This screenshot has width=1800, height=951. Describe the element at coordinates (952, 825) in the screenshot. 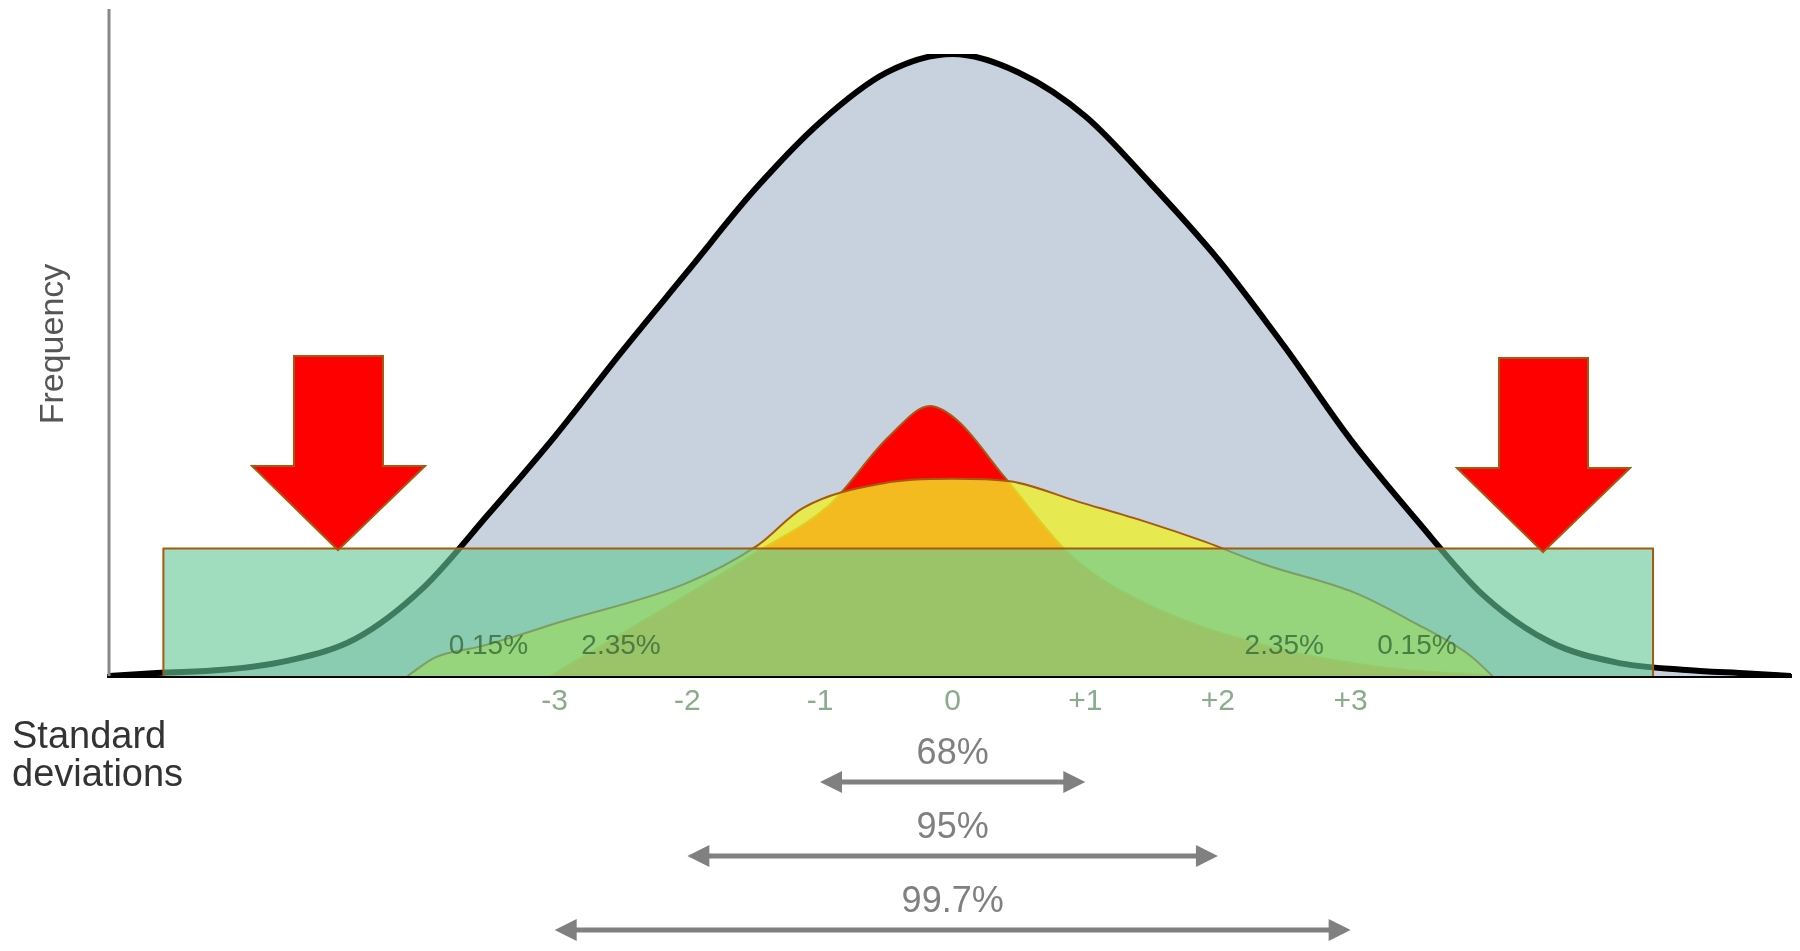

I see `text: 95%` at that location.